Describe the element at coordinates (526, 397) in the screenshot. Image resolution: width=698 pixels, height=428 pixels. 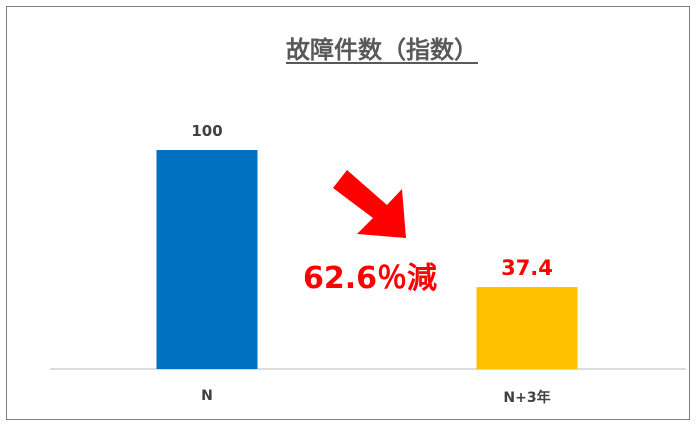
I see `x-tick-label-N-plus-3: N+3年` at that location.